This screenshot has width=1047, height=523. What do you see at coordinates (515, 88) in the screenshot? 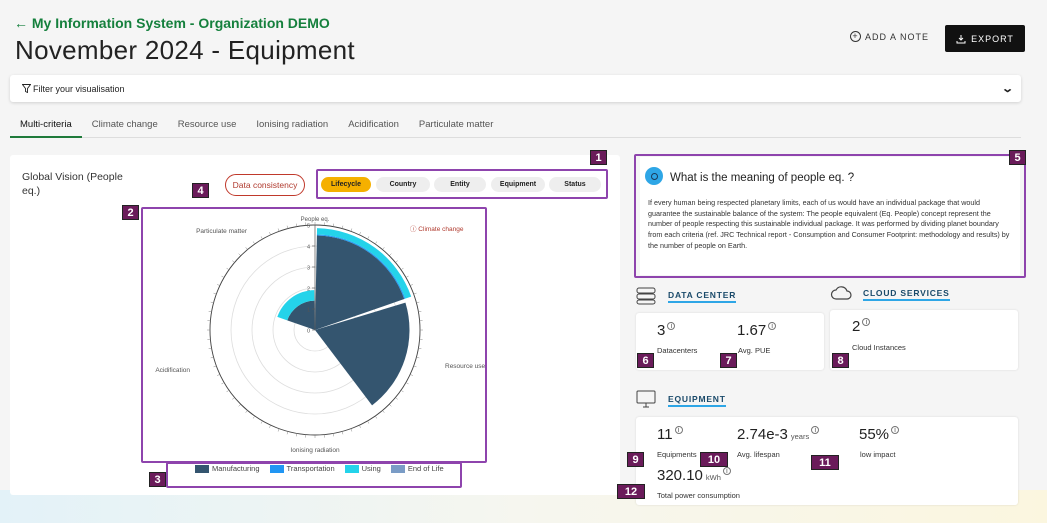
I see `filter-bar: Filter your visualisation ⌄` at bounding box center [515, 88].